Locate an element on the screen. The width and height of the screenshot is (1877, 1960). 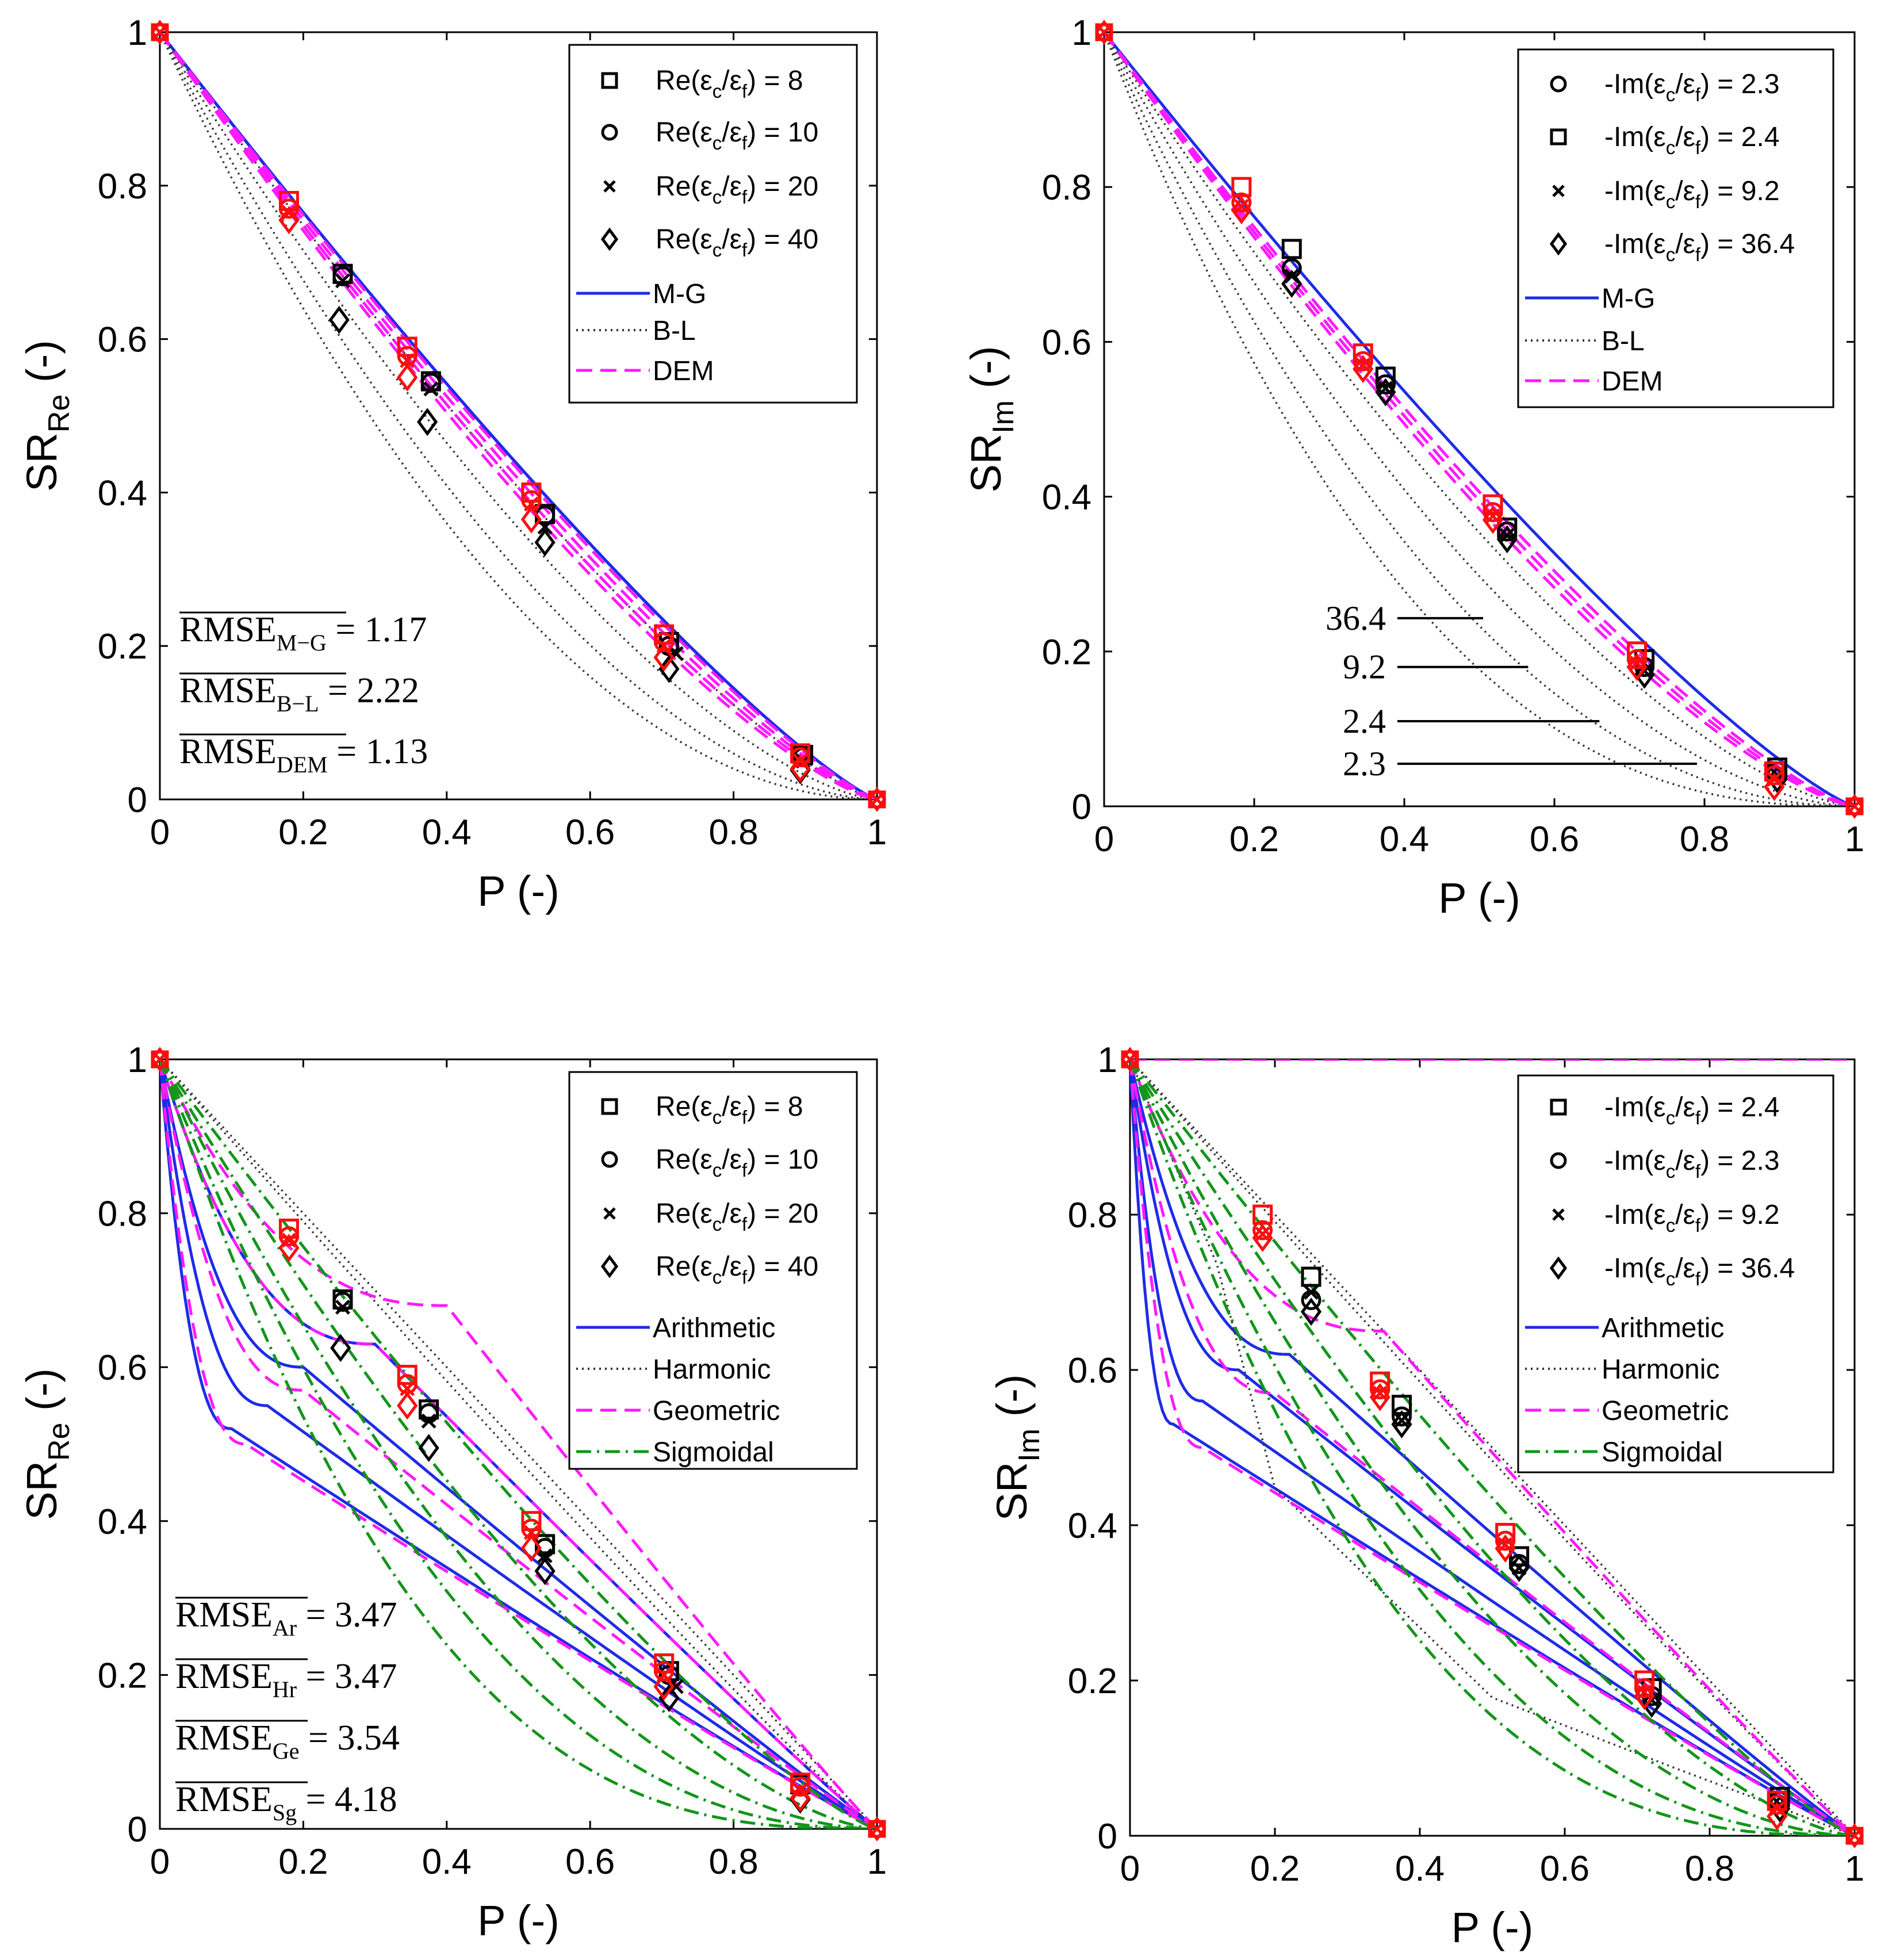
x-tick-label: 0.6 is located at coordinates (590, 832).